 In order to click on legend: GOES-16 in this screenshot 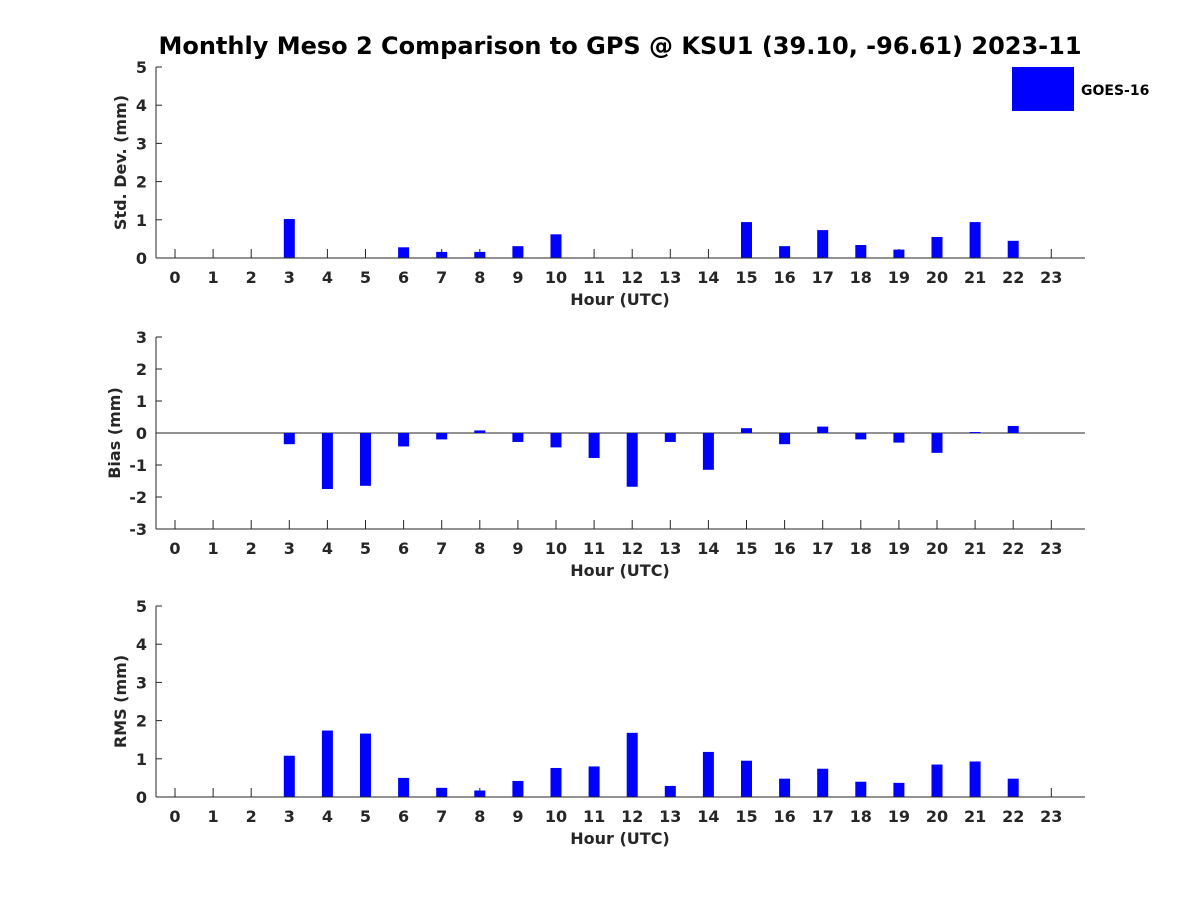, I will do `click(1080, 89)`.